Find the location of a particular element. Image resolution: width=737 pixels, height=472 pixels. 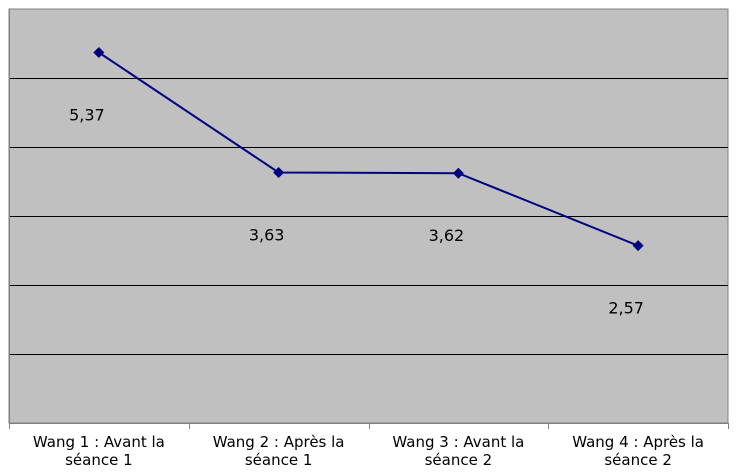

data-label: 3,63 is located at coordinates (267, 235).